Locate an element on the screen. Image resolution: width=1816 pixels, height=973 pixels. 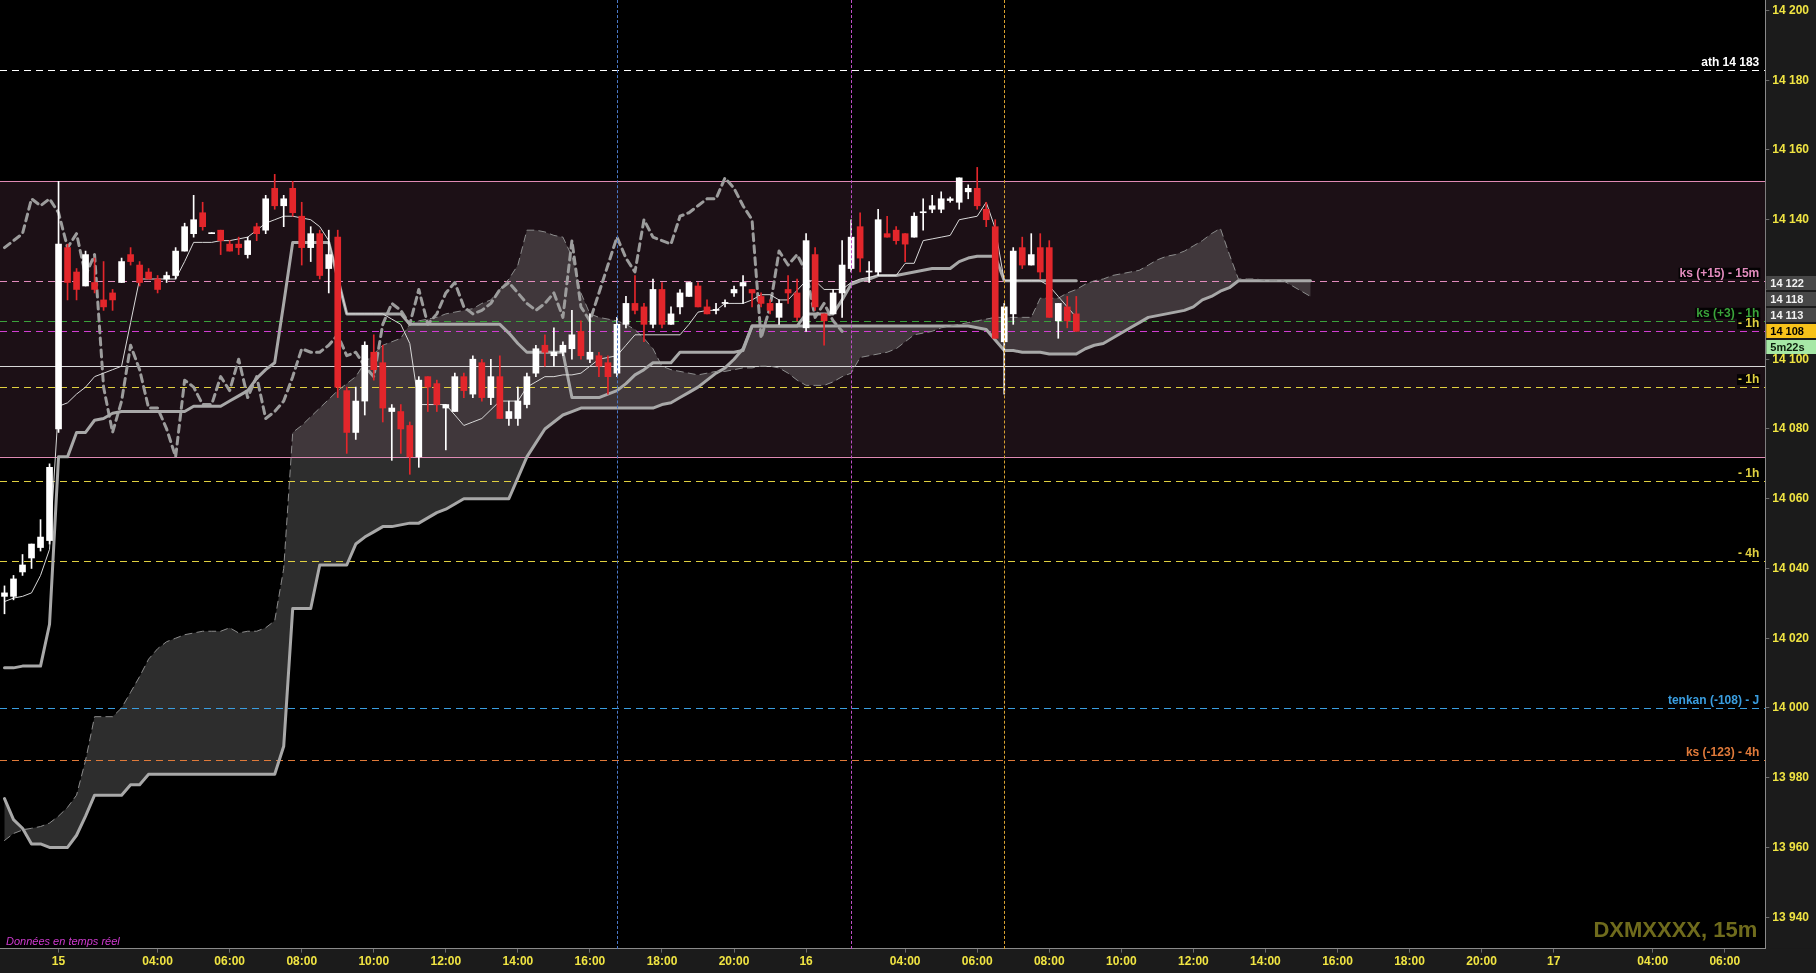
y-tick-label: 14 080 is located at coordinates (1791, 428).